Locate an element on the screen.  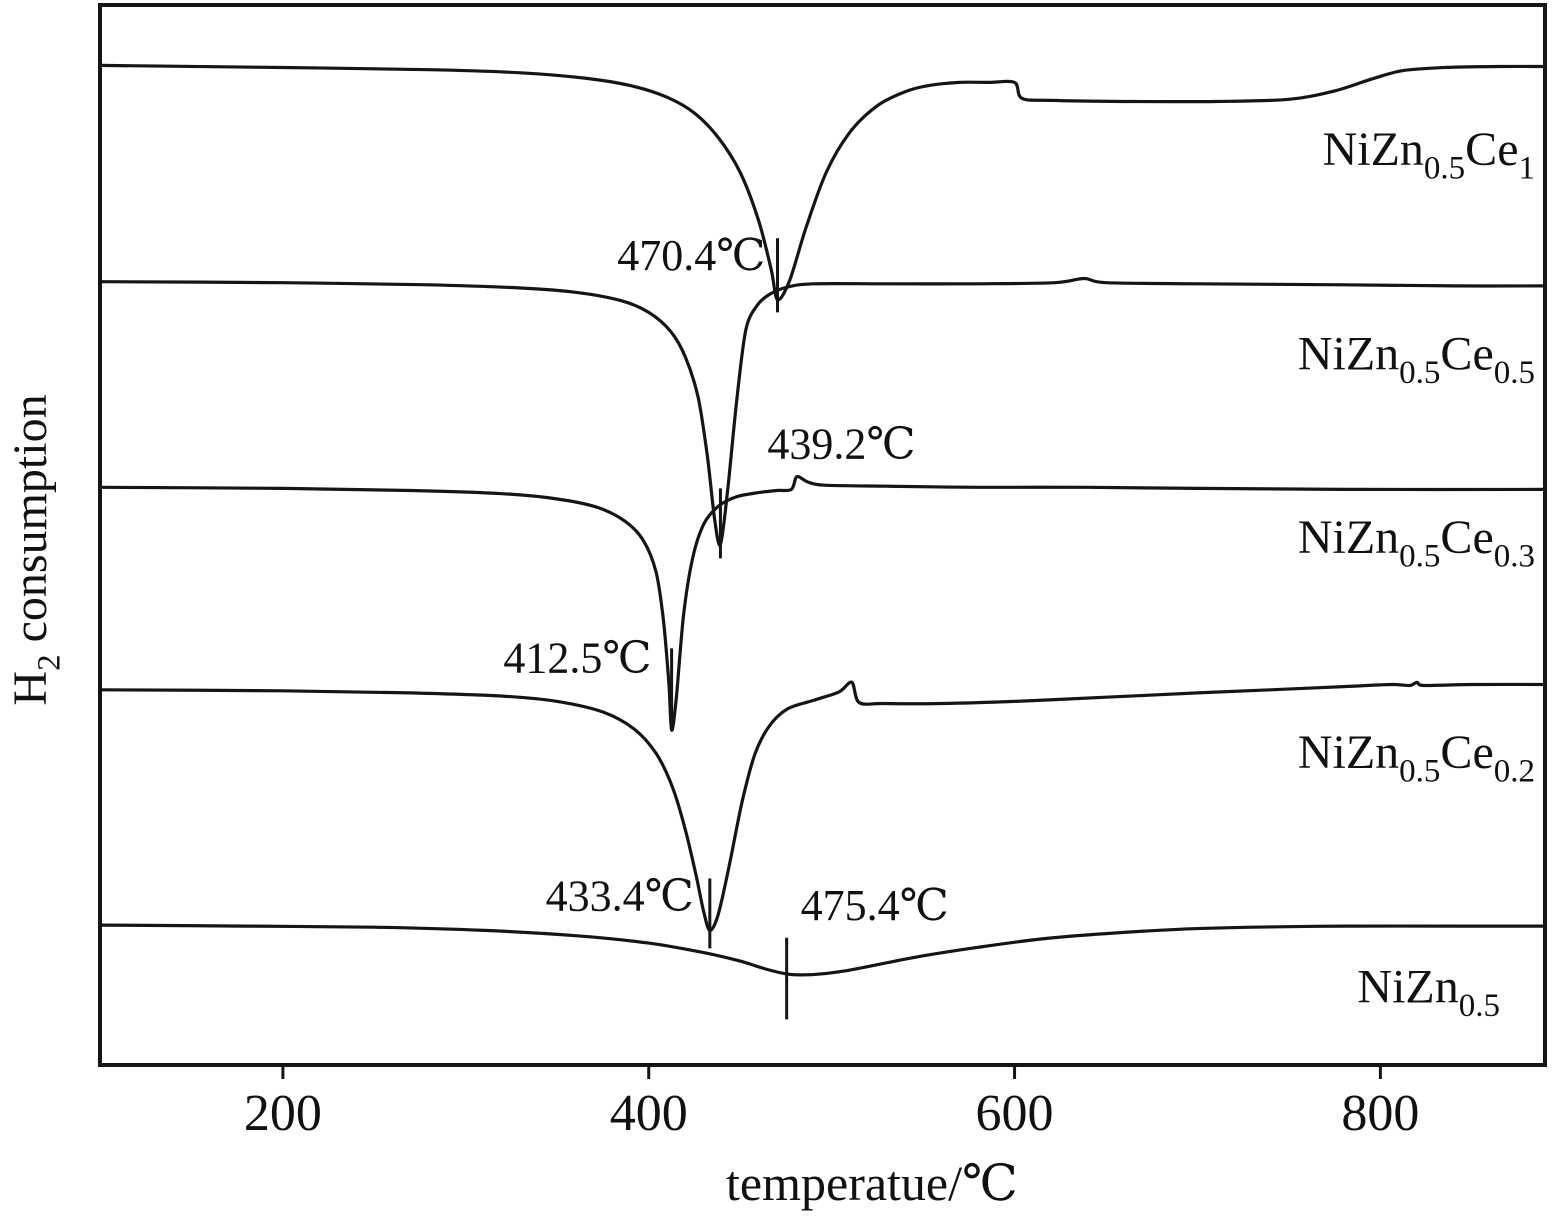
label-subscript: 1 is located at coordinates (1527, 168).